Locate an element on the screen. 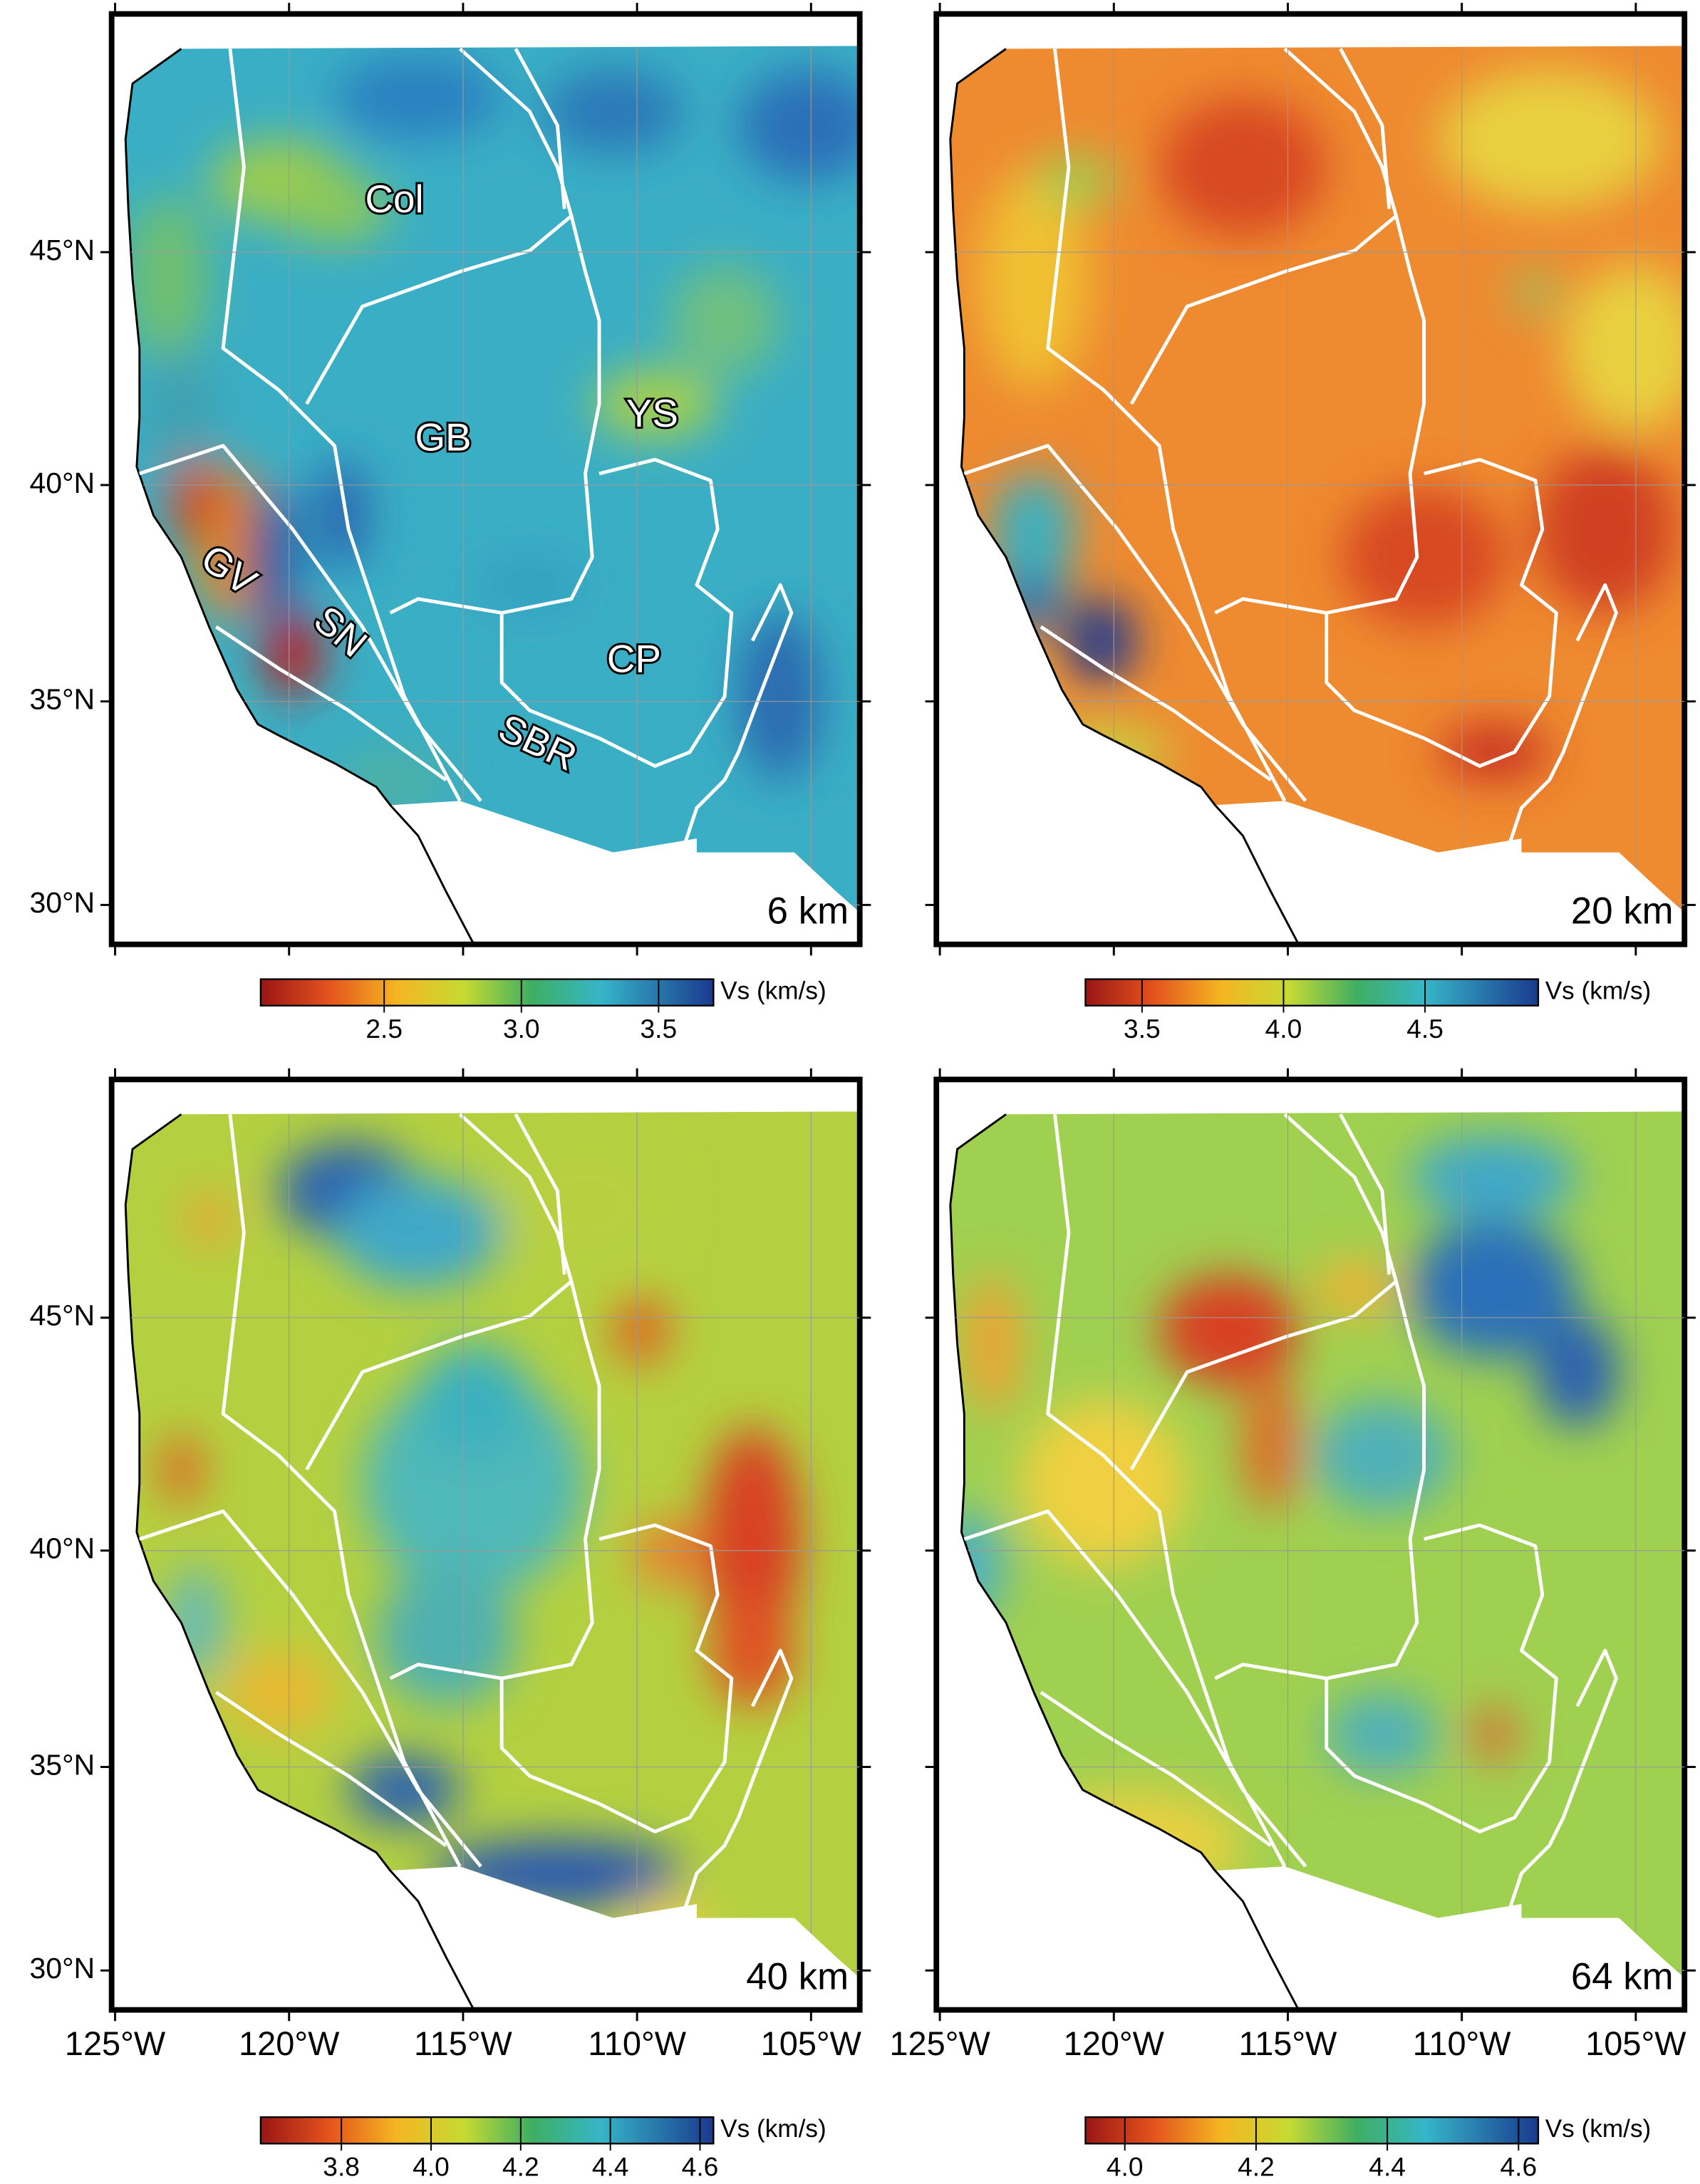  region-label: Col is located at coordinates (395, 199).